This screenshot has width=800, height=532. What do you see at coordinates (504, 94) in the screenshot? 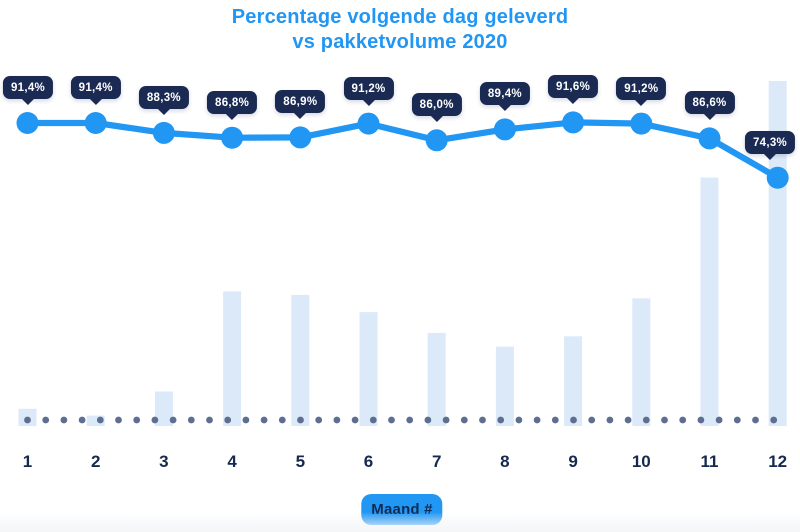
I see `data-label-tooltip: 89,4%` at bounding box center [504, 94].